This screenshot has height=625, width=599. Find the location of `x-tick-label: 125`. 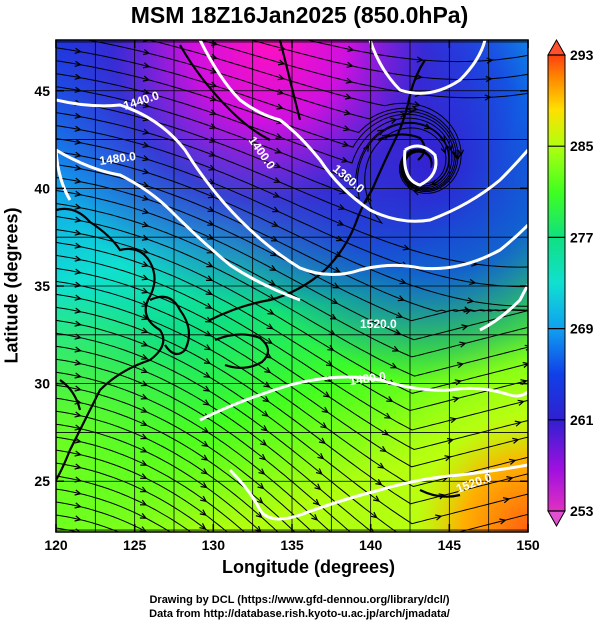

x-tick-label: 125 is located at coordinates (135, 545).